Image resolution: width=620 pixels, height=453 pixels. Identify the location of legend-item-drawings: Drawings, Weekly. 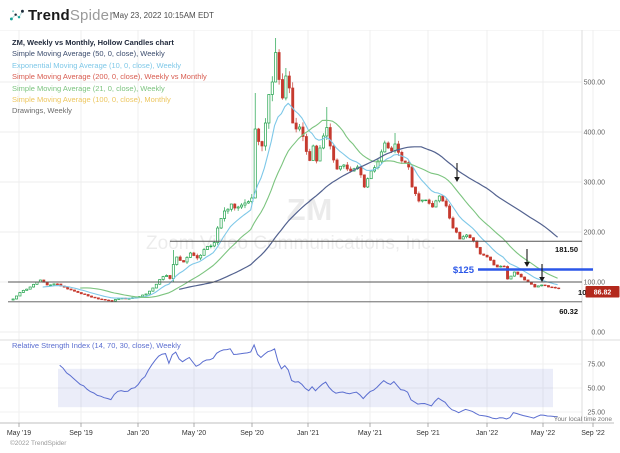
(42, 111).